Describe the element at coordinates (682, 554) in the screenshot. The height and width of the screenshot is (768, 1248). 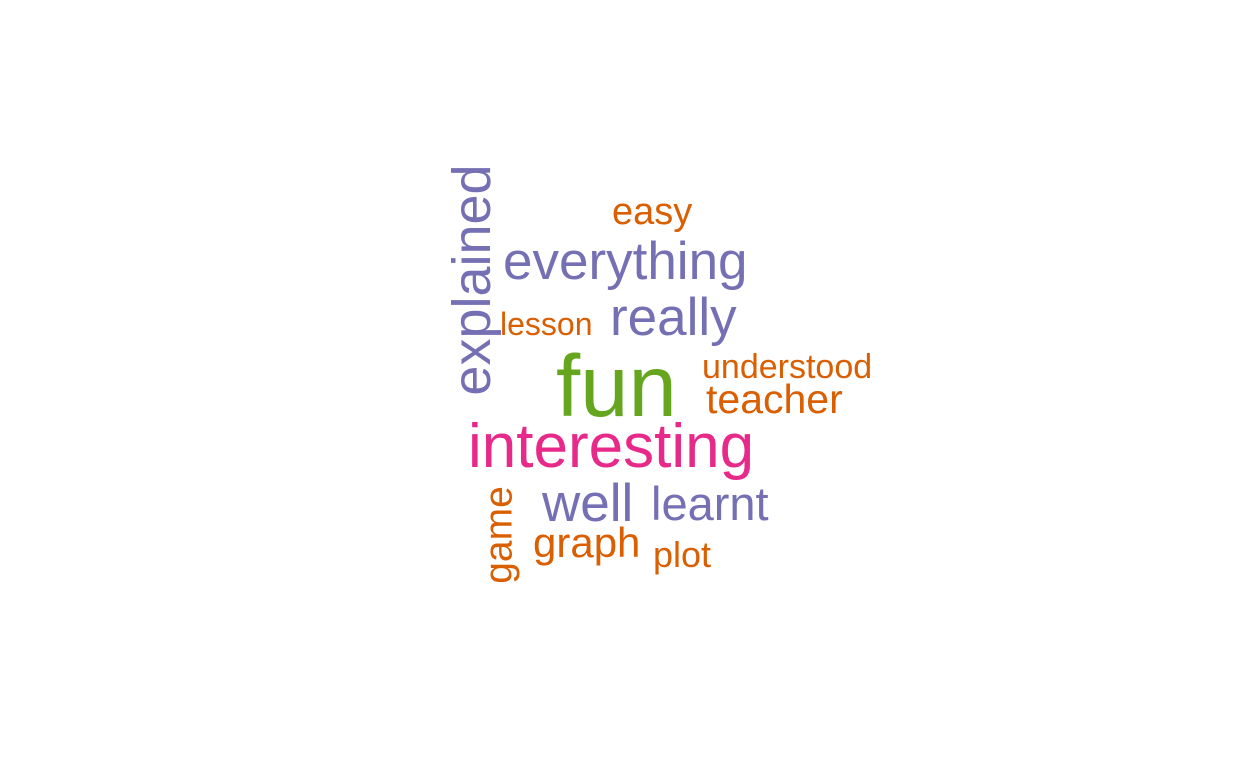
I see `word-plot: plot` at that location.